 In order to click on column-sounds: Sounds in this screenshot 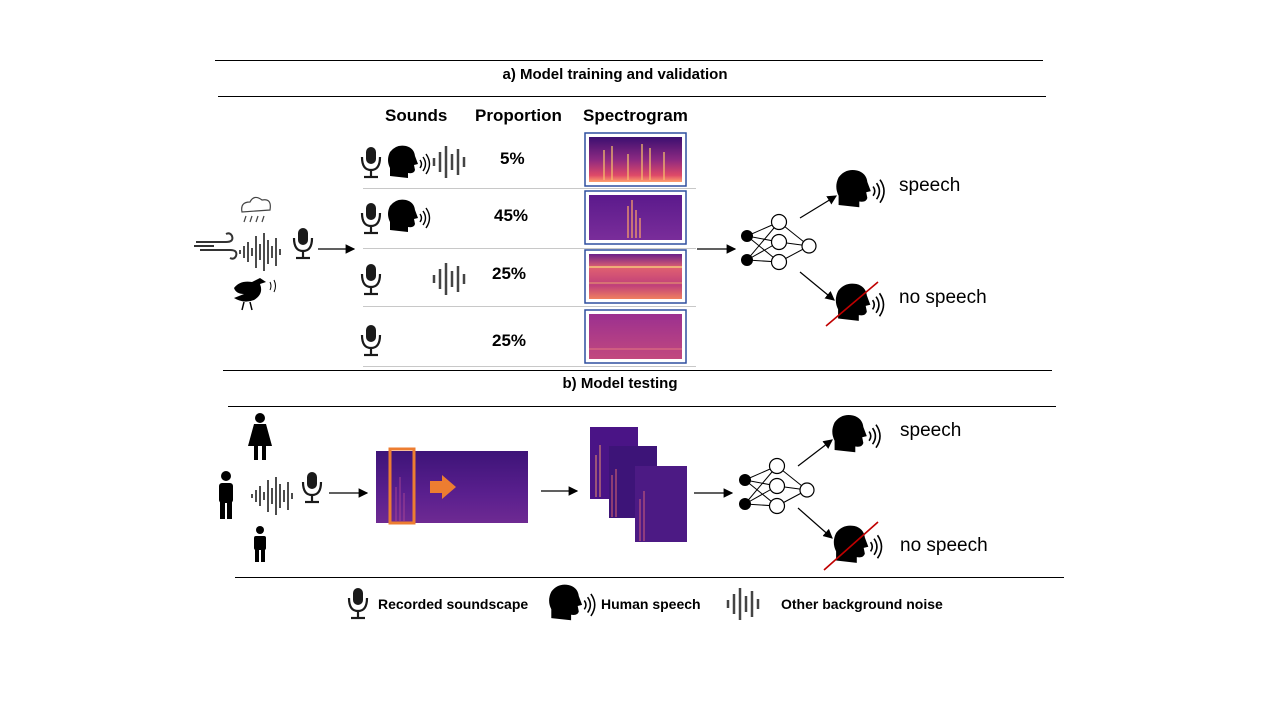, I will do `click(416, 115)`.